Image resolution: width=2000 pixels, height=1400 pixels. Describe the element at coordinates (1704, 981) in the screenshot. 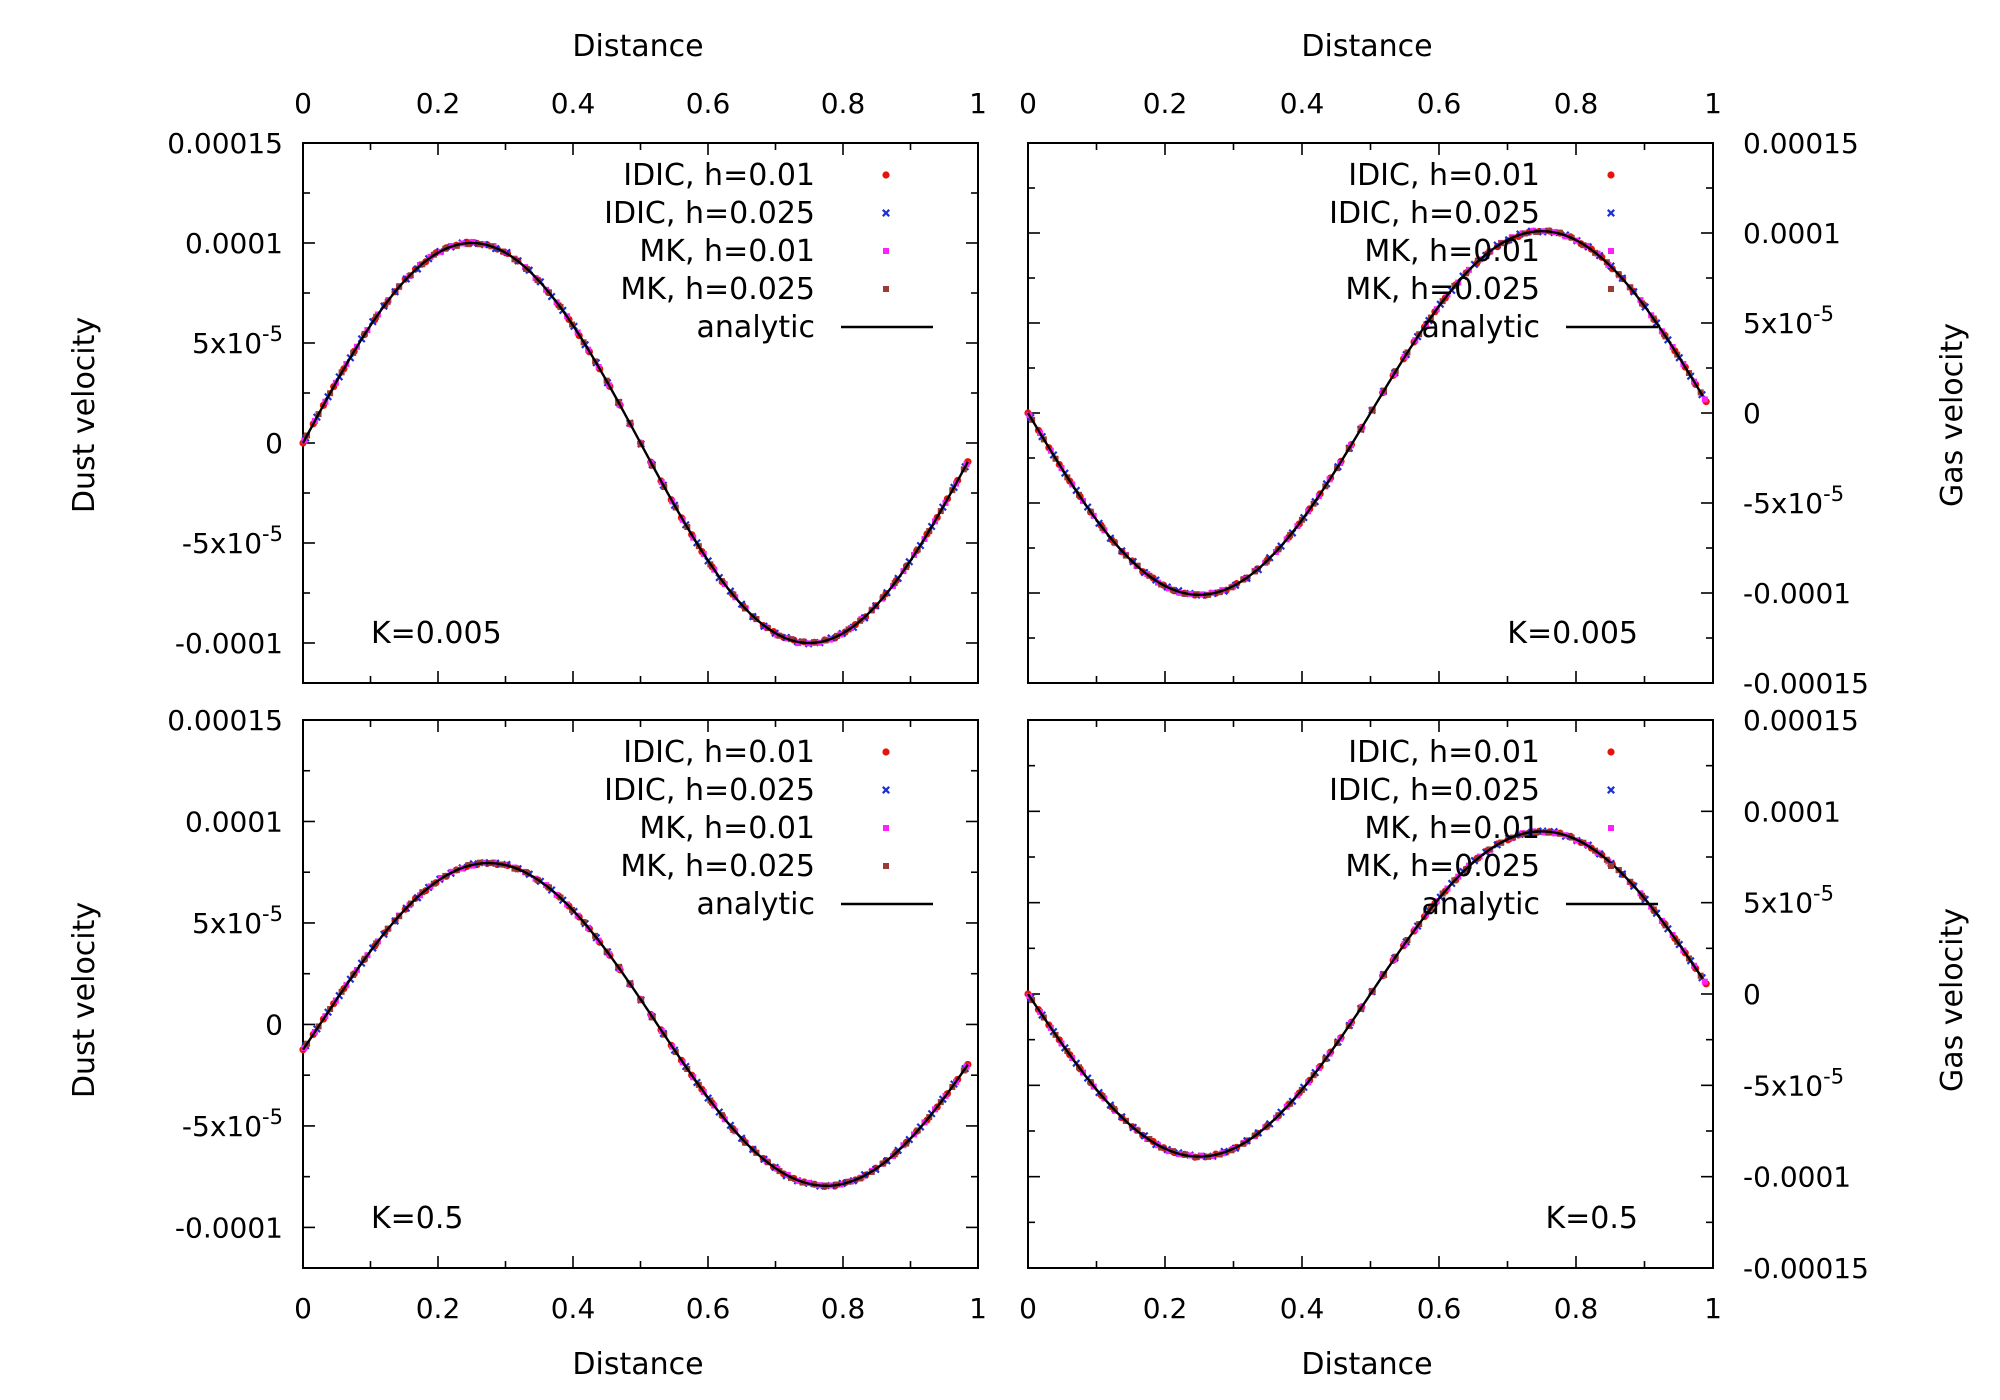

I see `bottom-right-data-point` at that location.